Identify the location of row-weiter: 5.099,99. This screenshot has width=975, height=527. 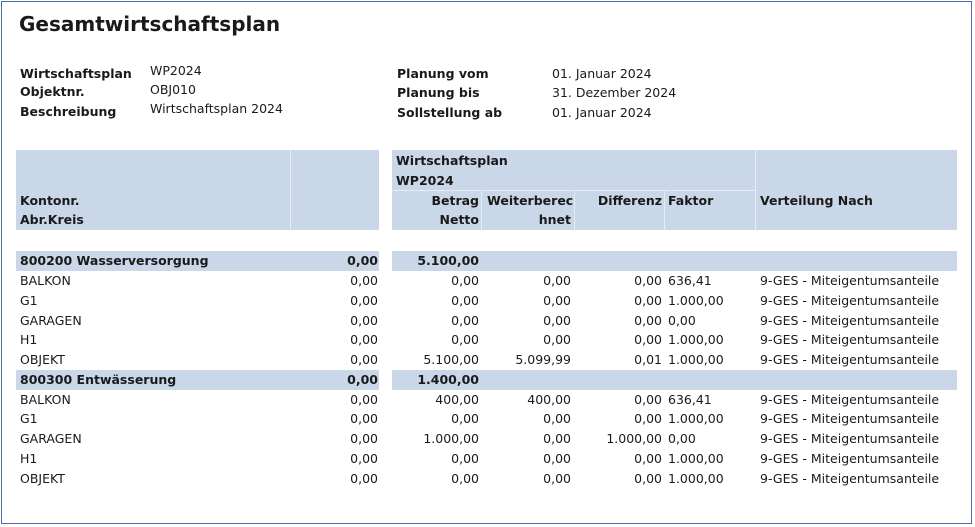
(543, 359).